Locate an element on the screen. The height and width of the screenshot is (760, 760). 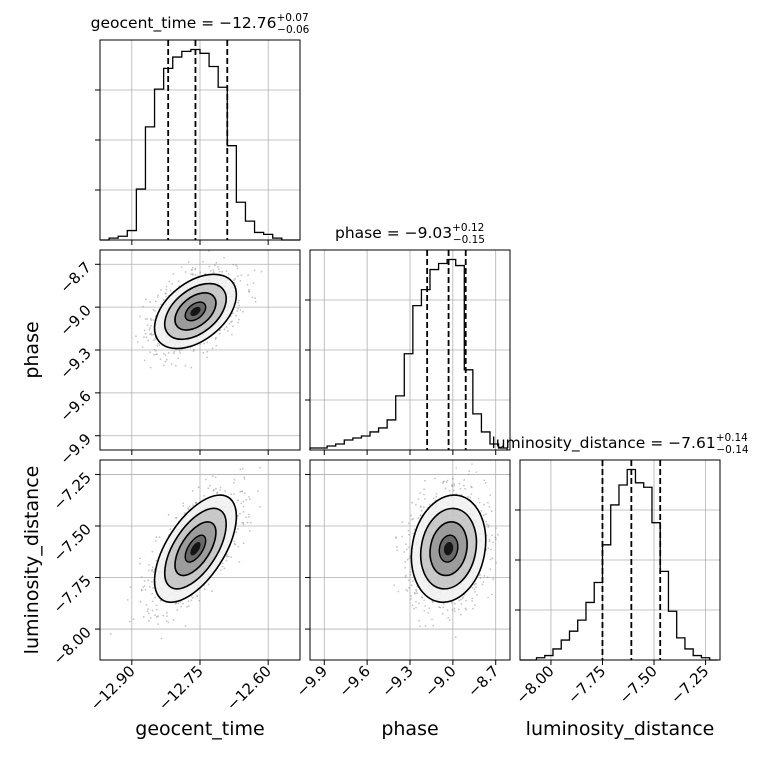
x-tick-label: −8.00 is located at coordinates (535, 684).